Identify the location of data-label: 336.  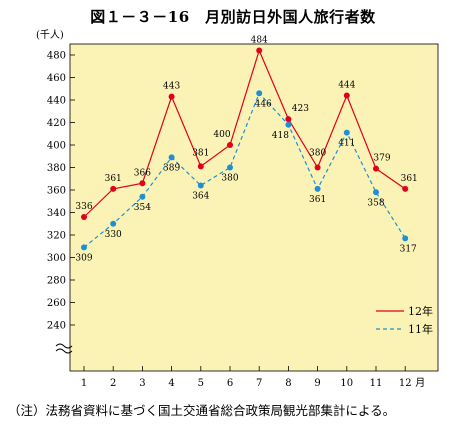
(83, 207).